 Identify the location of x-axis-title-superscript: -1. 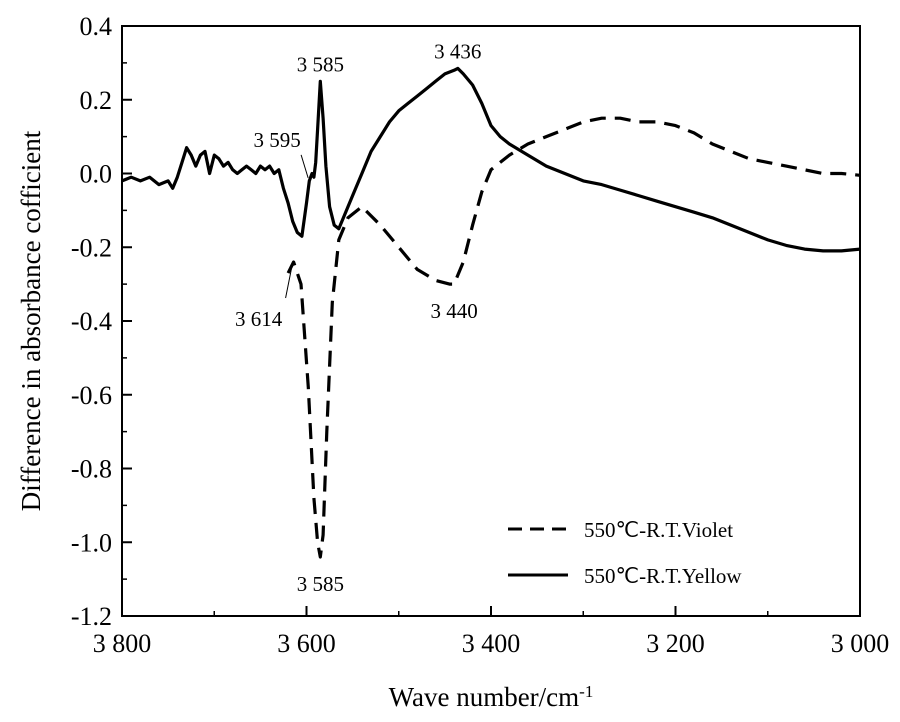
(586, 691).